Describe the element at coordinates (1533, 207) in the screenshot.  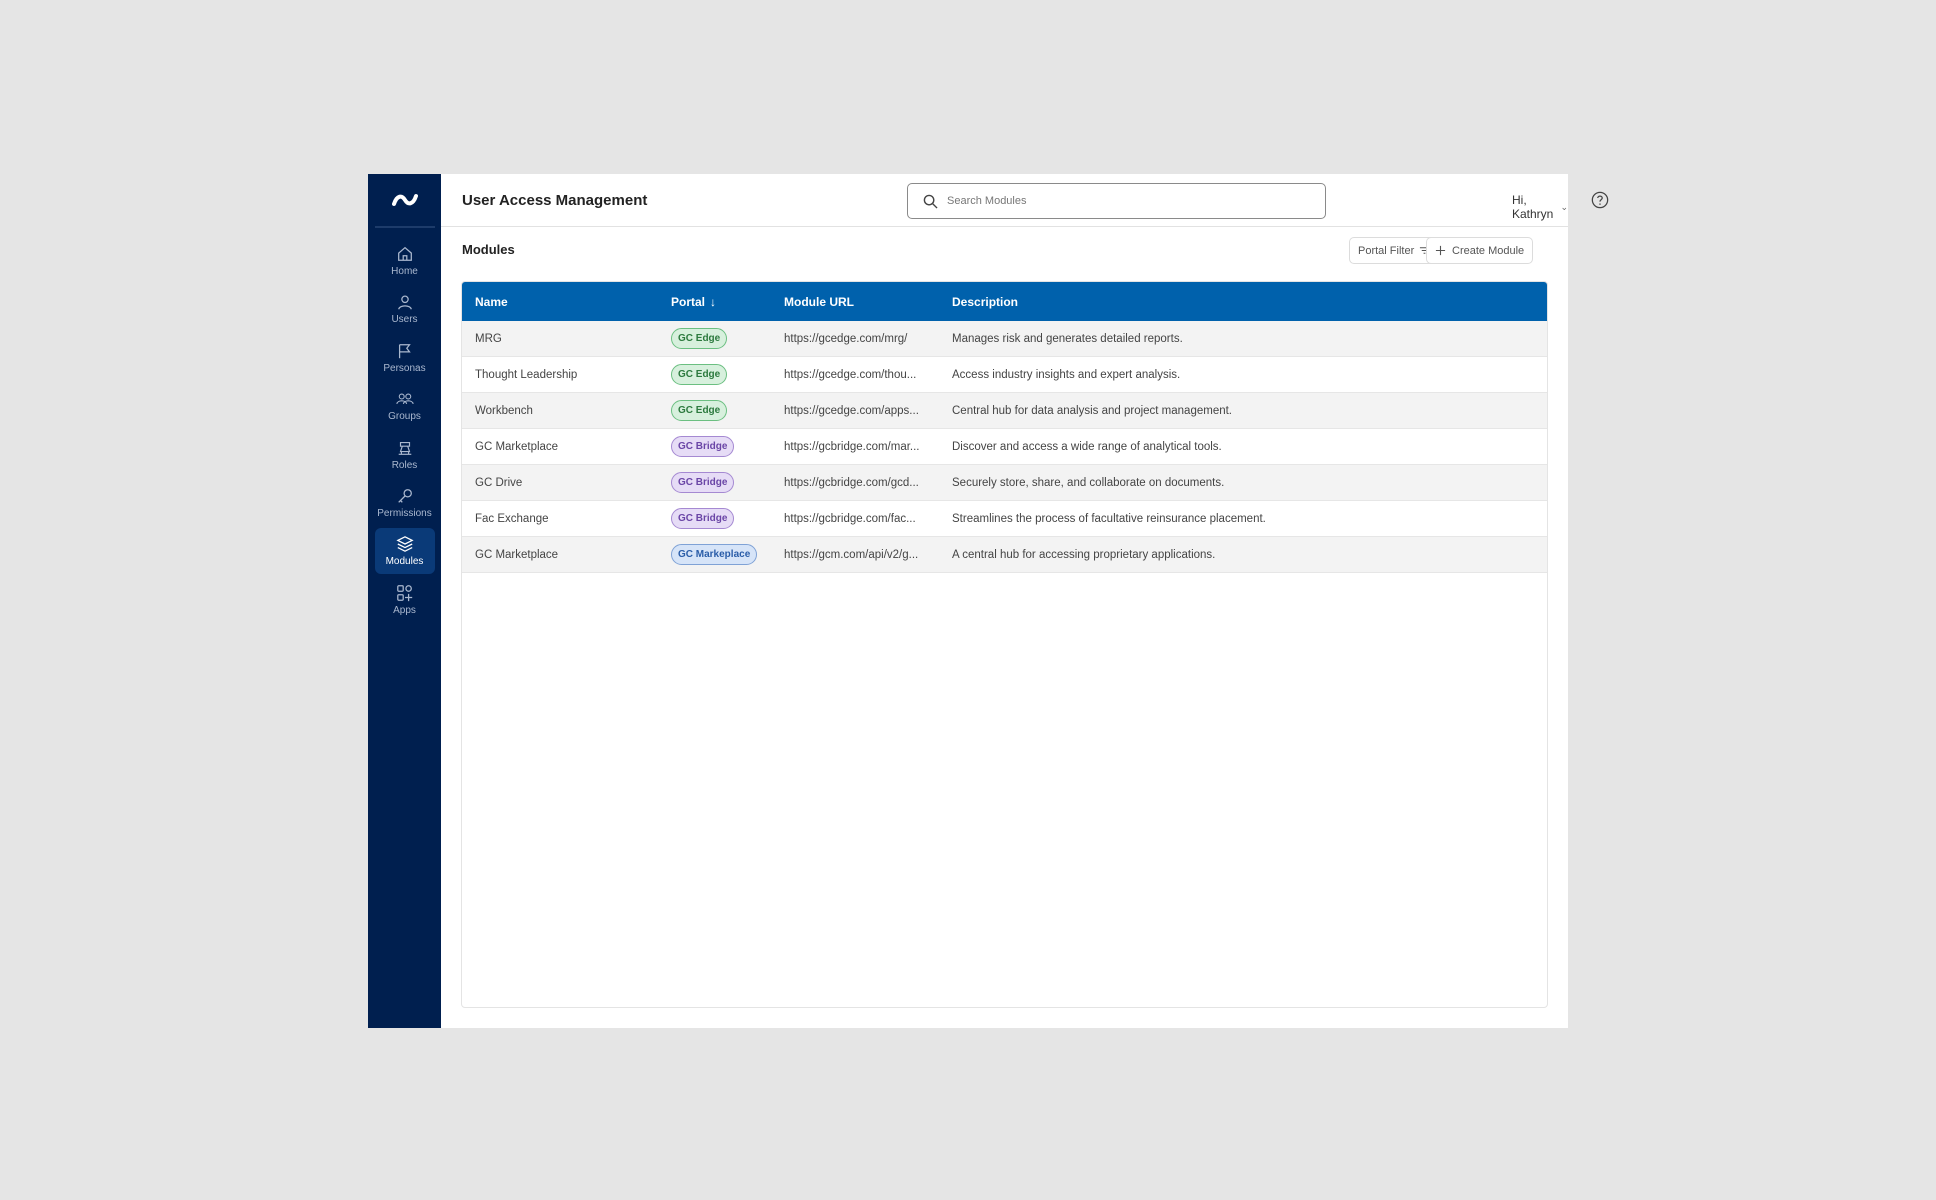
I see `user-greeting: Hi, Kathryn` at that location.